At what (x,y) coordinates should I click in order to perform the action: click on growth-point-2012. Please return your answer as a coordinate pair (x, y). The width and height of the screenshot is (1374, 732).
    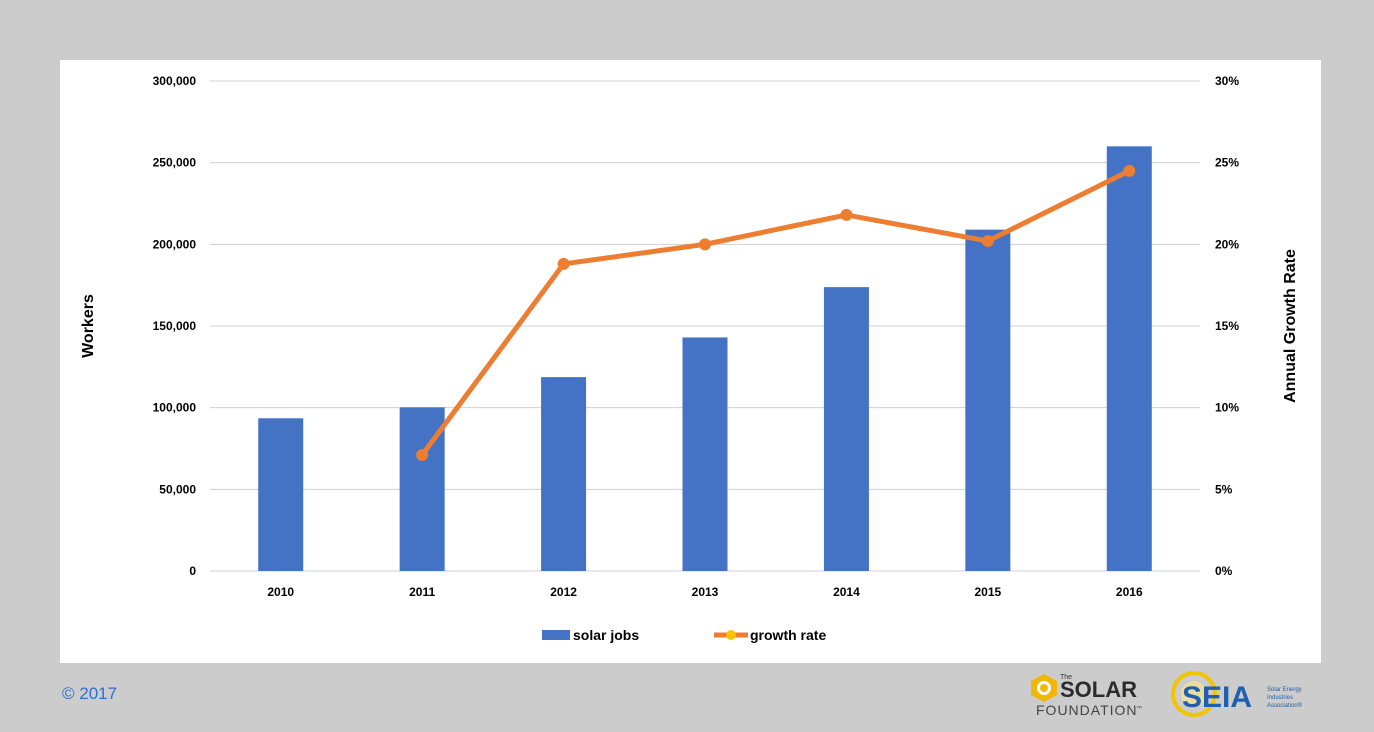
    Looking at the image, I should click on (563, 263).